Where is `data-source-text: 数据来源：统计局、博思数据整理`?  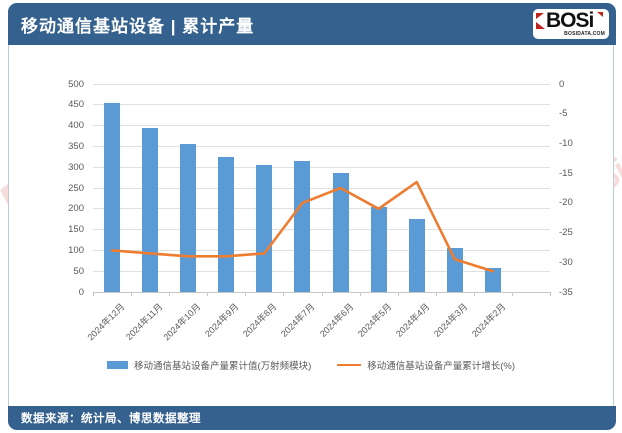
data-source-text: 数据来源：统计局、博思数据整理 is located at coordinates (111, 419).